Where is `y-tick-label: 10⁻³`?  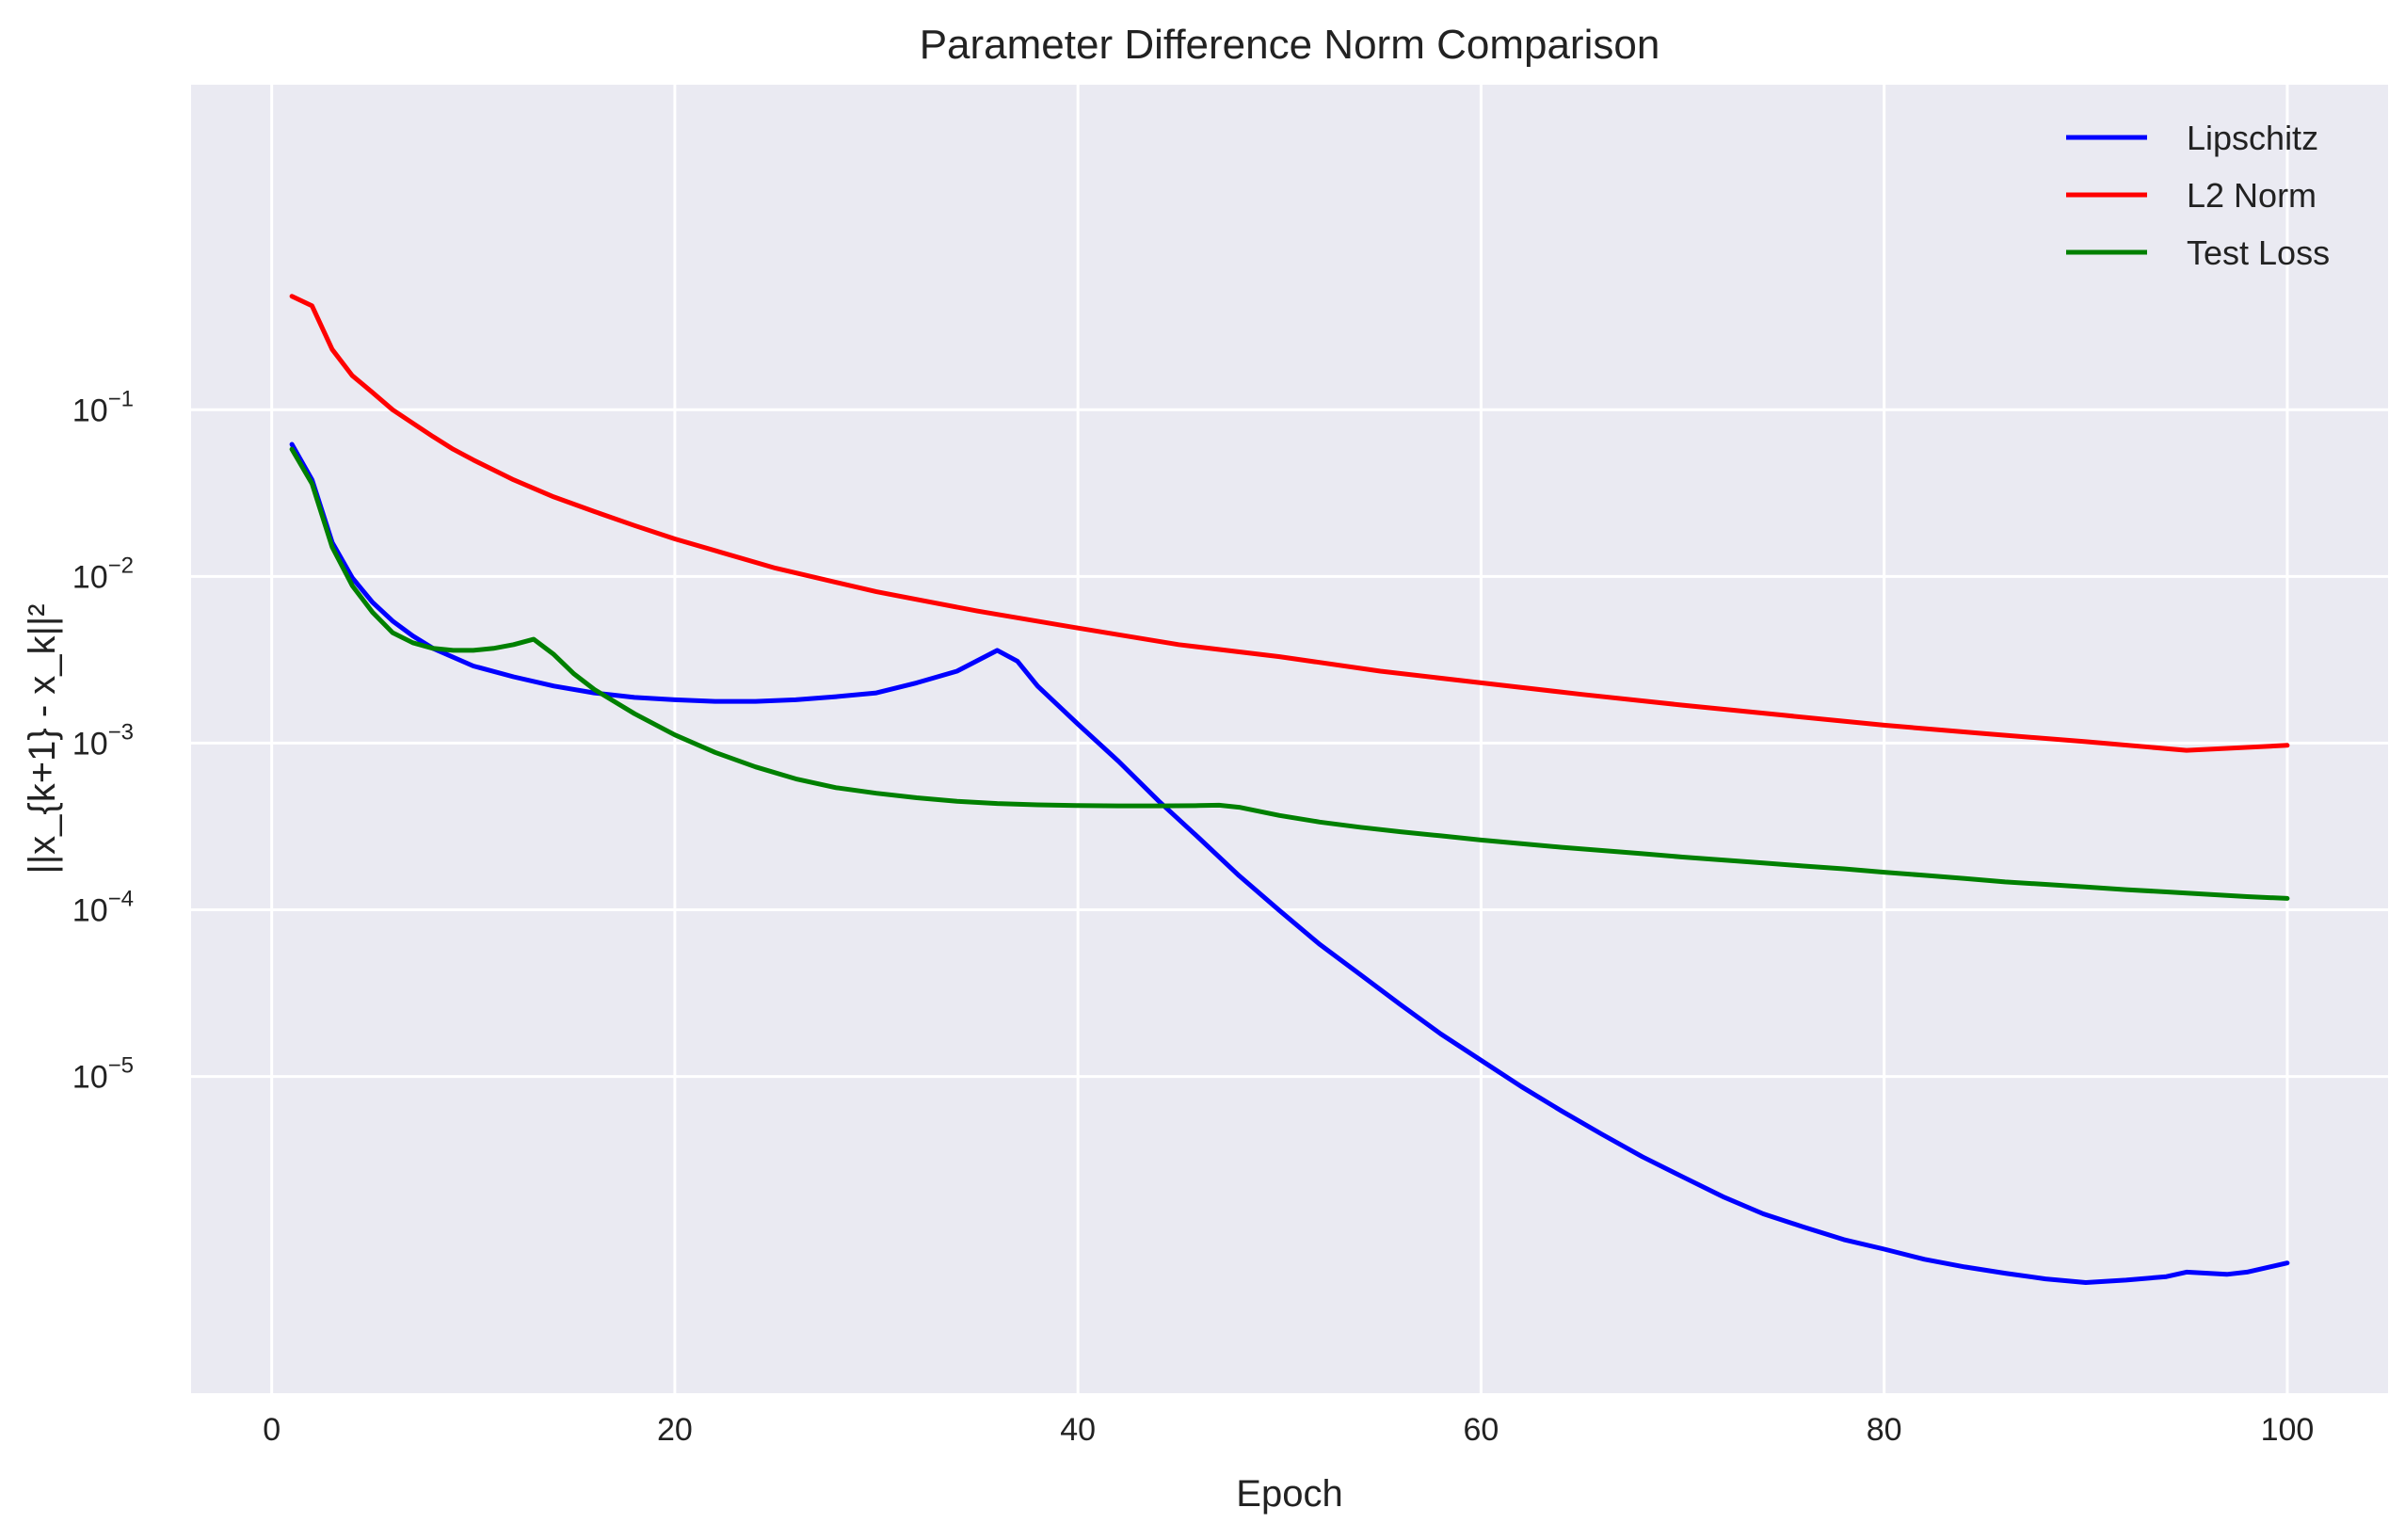 y-tick-label: 10⁻³ is located at coordinates (103, 740).